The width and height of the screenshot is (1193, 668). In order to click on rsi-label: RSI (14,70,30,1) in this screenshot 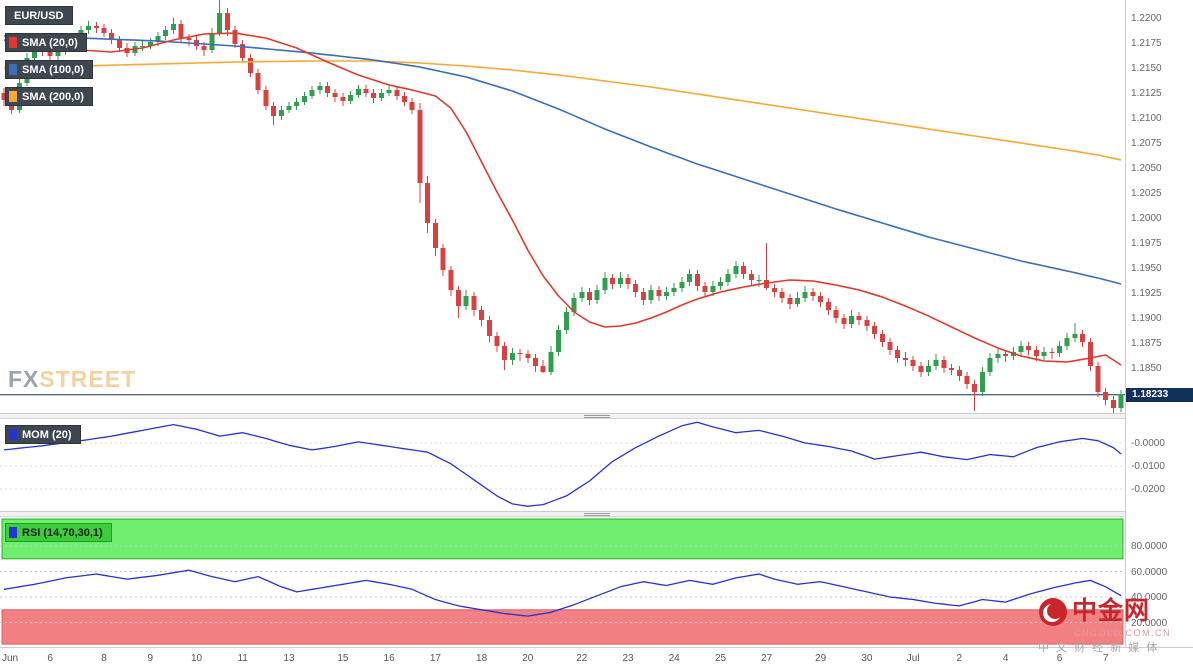, I will do `click(62, 532)`.